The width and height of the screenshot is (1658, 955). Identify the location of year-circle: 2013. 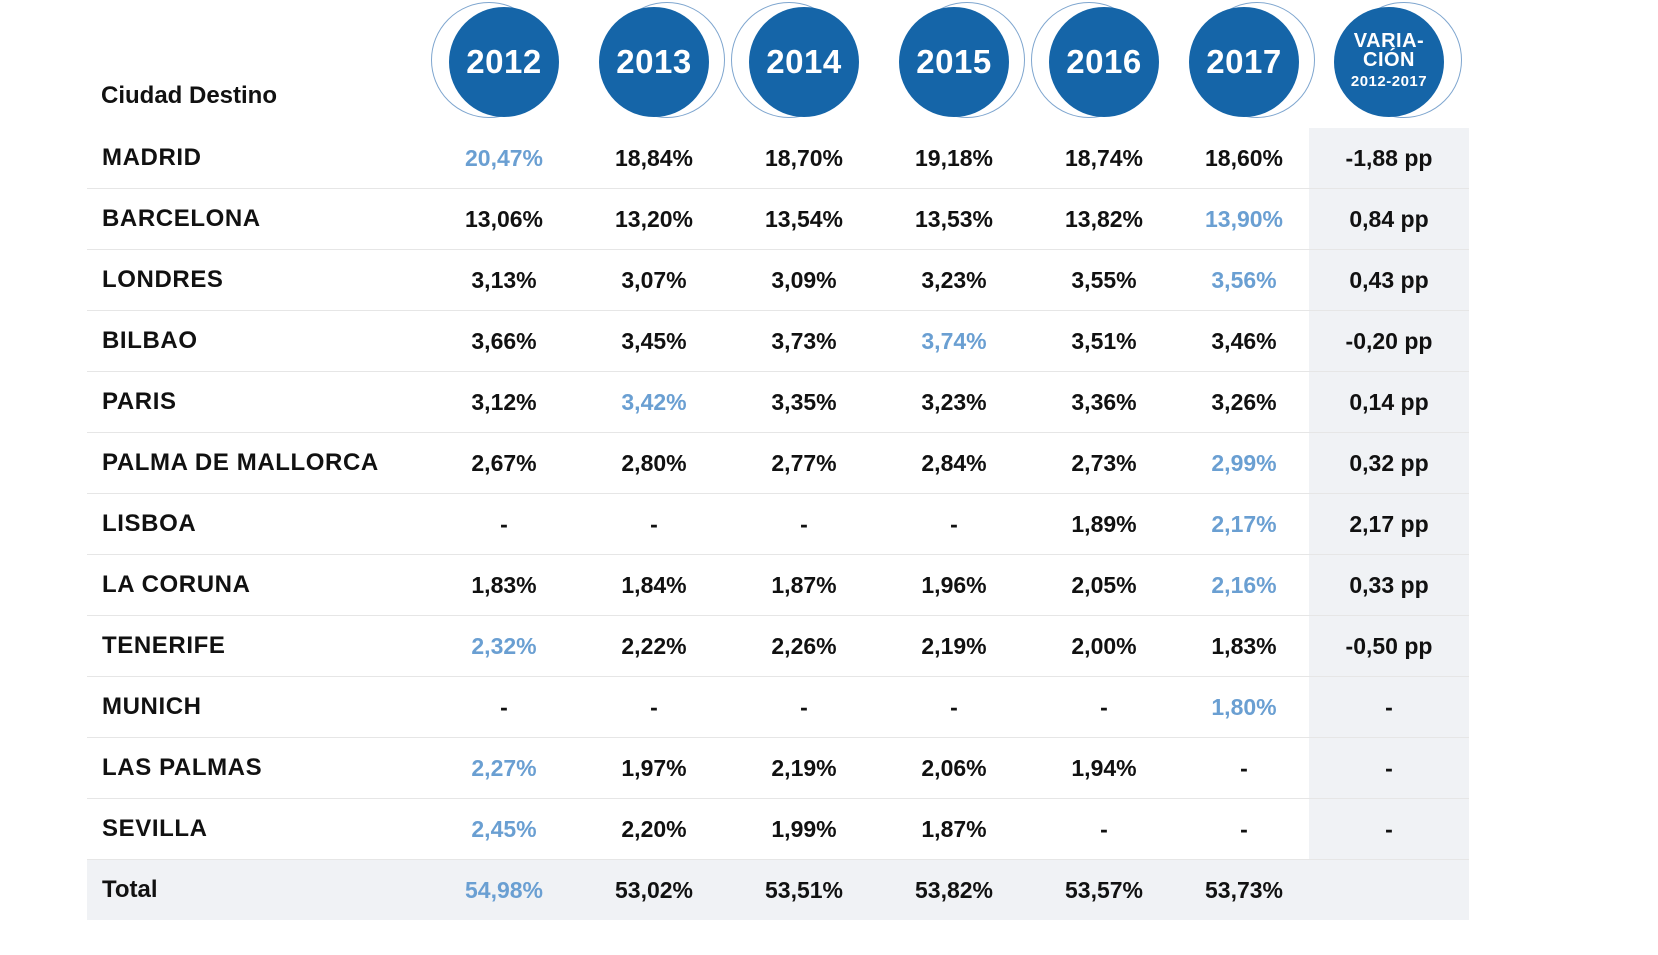
(654, 62).